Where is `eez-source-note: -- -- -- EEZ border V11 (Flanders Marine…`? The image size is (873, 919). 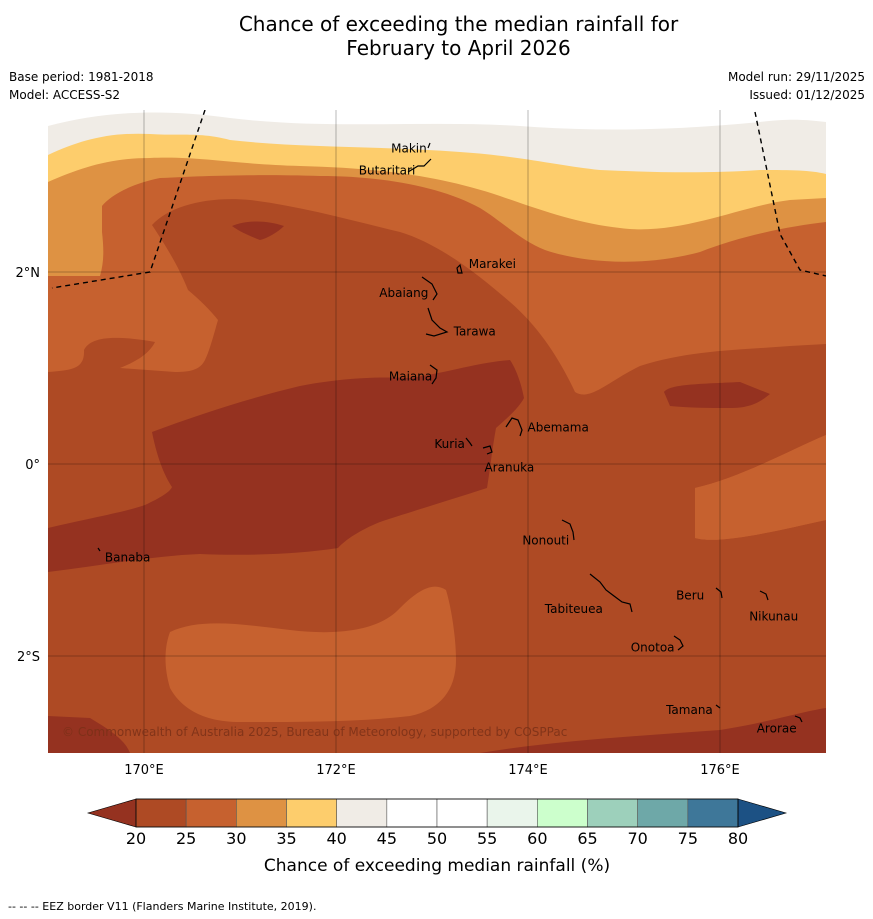 eez-source-note: -- -- -- EEZ border V11 (Flanders Marine… is located at coordinates (162, 906).